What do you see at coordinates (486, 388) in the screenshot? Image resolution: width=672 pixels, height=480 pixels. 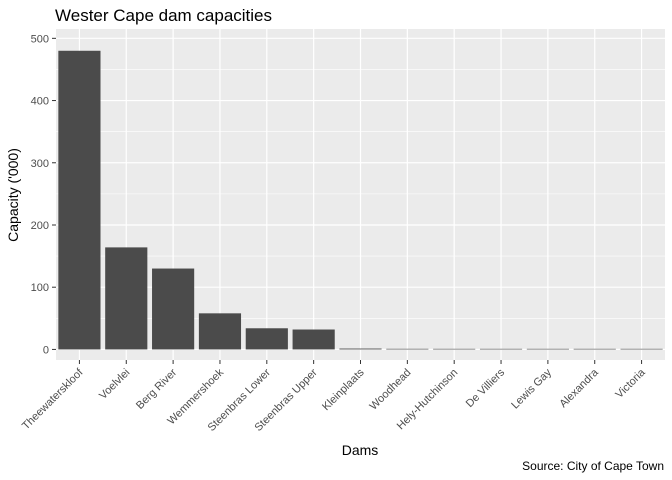 I see `x-tick-label: De Villiers` at bounding box center [486, 388].